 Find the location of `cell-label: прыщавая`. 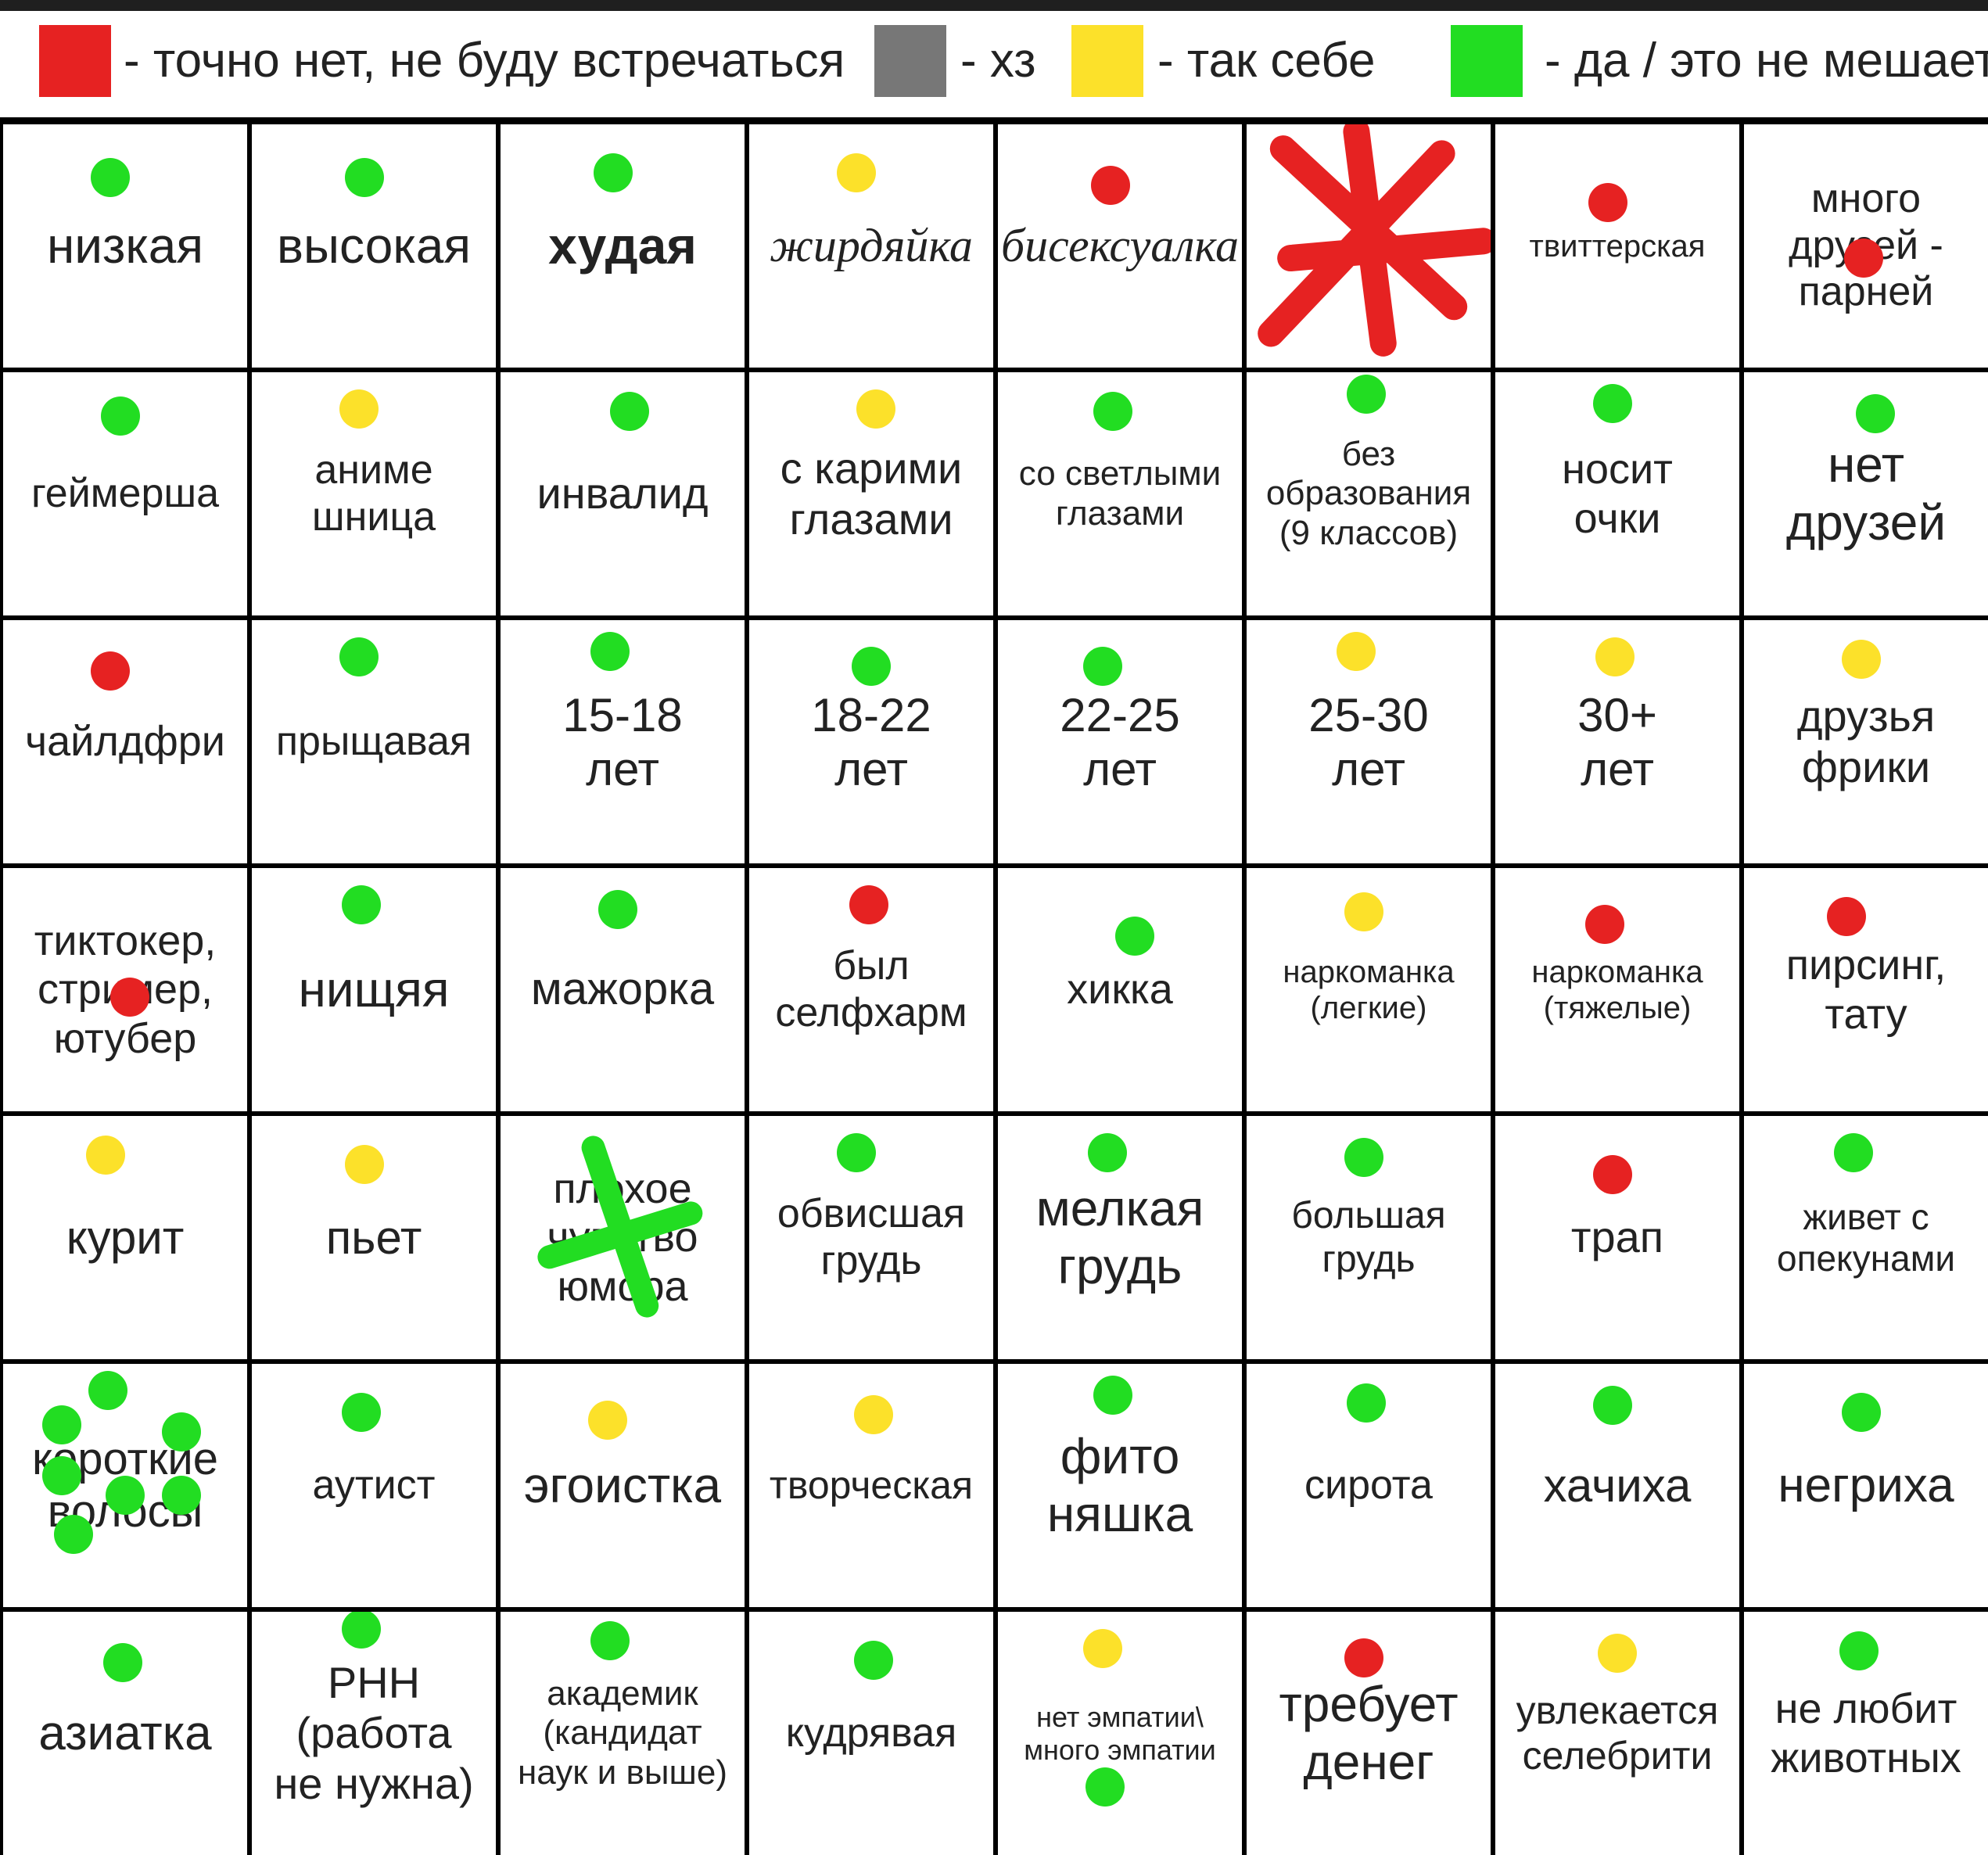

cell-label: прыщавая is located at coordinates (374, 741).